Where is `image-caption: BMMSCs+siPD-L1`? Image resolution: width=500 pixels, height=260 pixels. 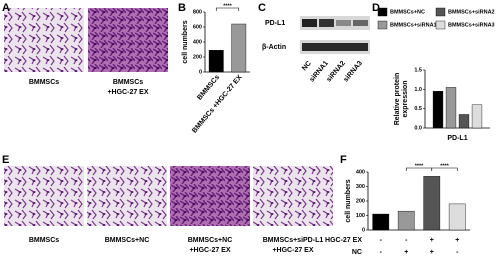 image-caption: BMMSCs+siPD-L1 is located at coordinates (293, 240).